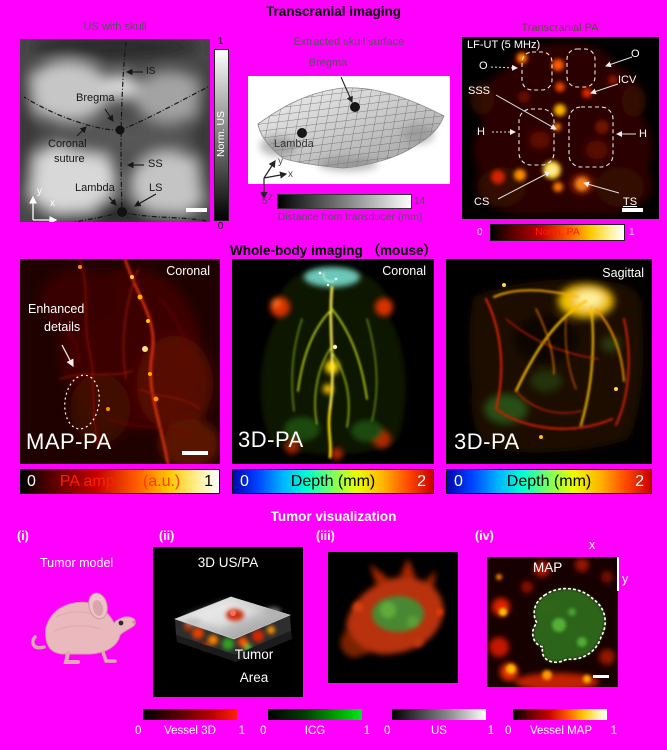 The image size is (667, 750). Describe the element at coordinates (151, 71) in the screenshot. I see `label-is: IS` at that location.